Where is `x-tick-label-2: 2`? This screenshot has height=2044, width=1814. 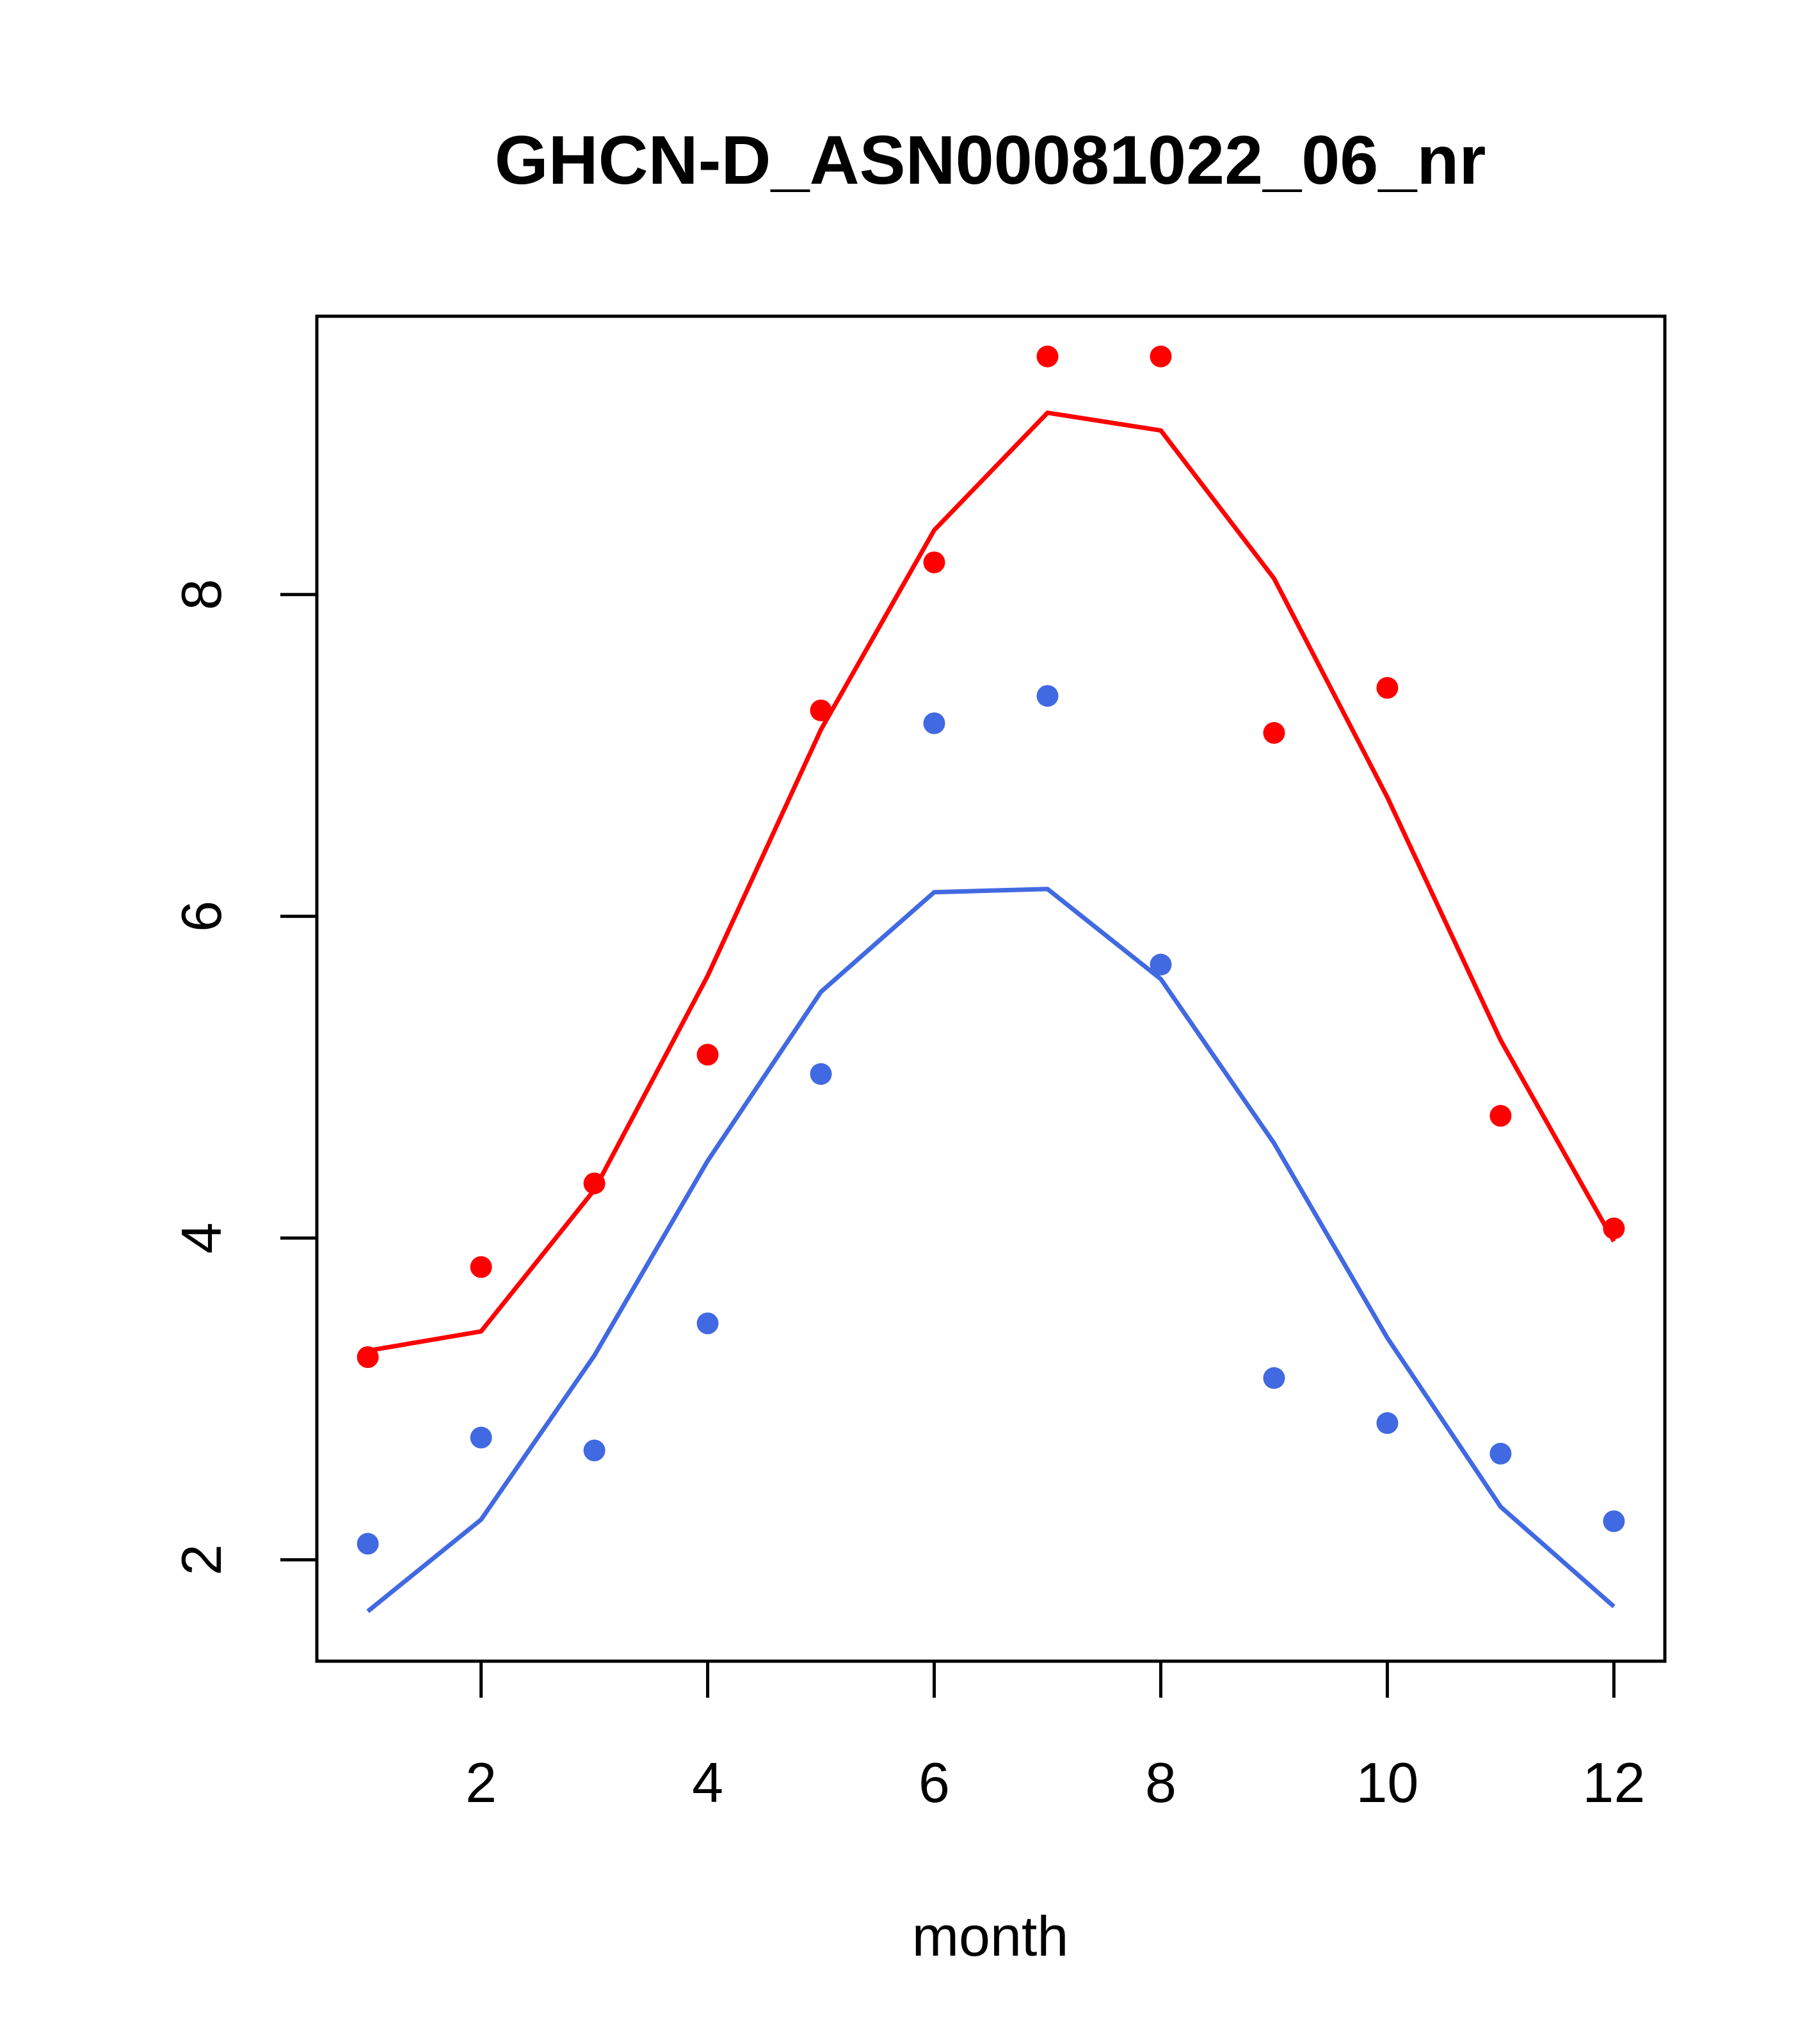
x-tick-label-2: 2 is located at coordinates (481, 1782).